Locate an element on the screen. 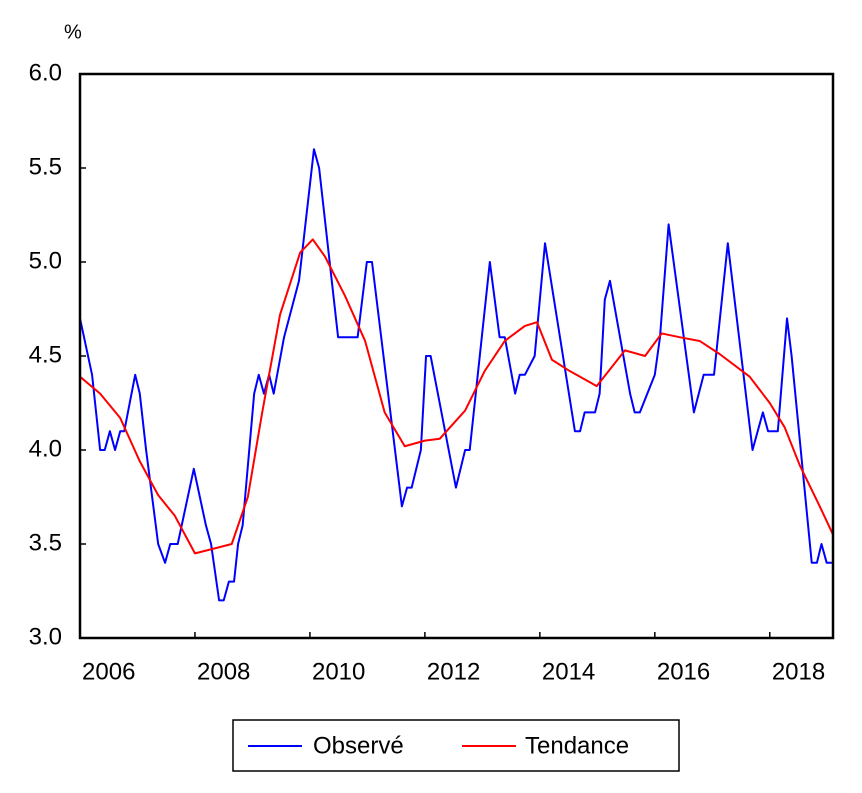 The height and width of the screenshot is (793, 862). y-tick-label: 5.0 is located at coordinates (45, 260).